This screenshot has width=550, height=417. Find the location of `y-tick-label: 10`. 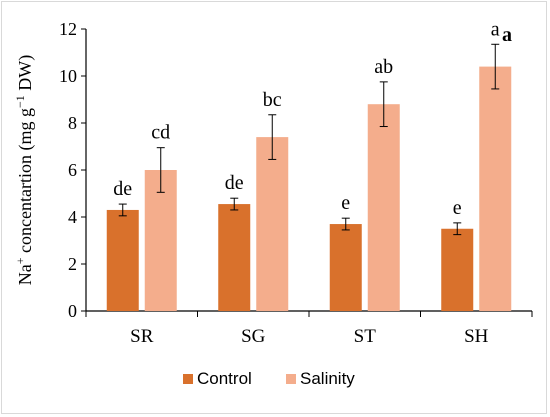

y-tick-label: 10 is located at coordinates (68, 76).